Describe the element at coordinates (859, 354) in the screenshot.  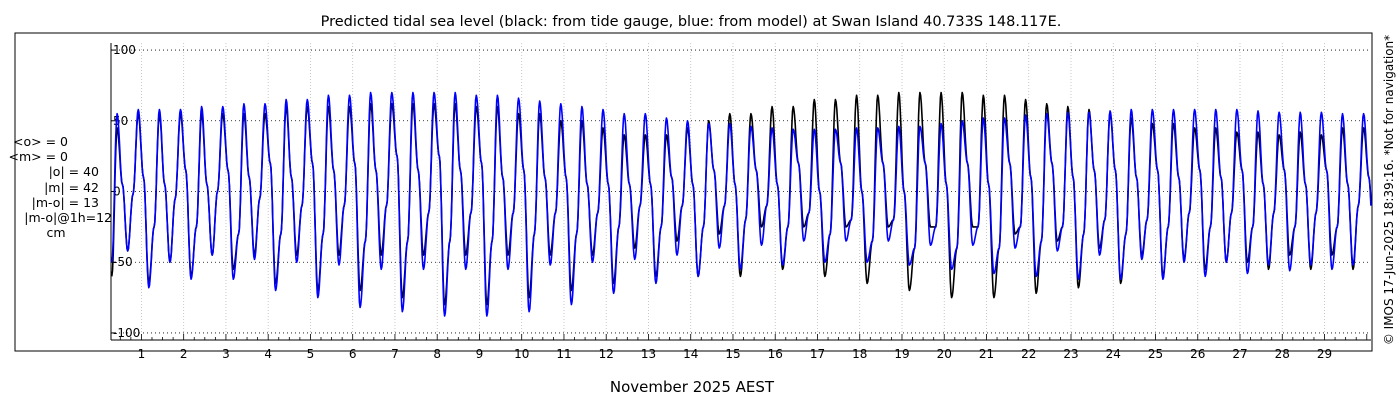
I see `x-tick-label-18: 18` at that location.